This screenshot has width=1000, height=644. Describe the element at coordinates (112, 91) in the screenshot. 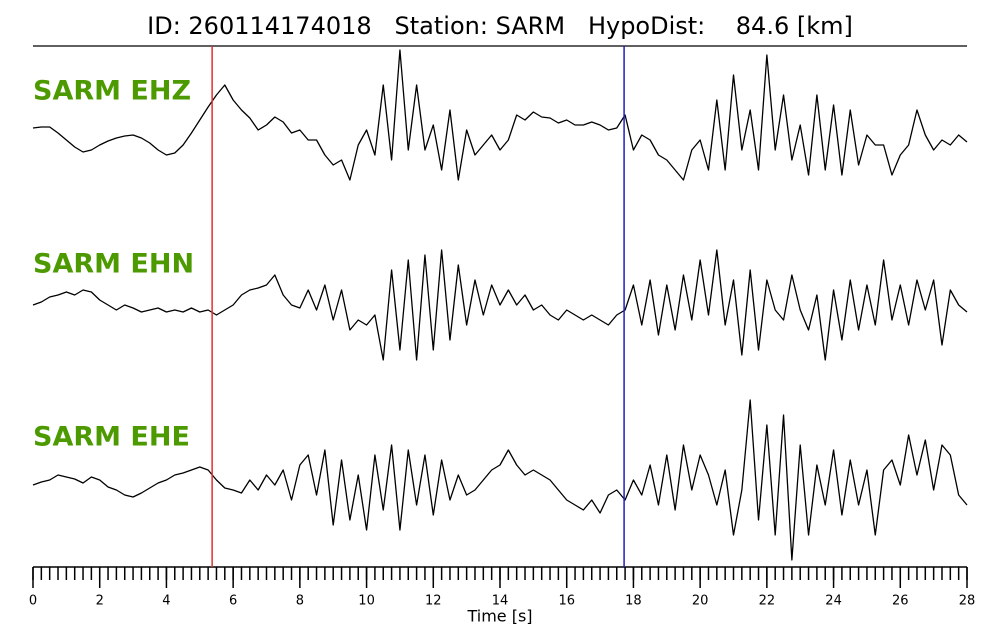

I see `trace-label: SARM EHZ` at that location.